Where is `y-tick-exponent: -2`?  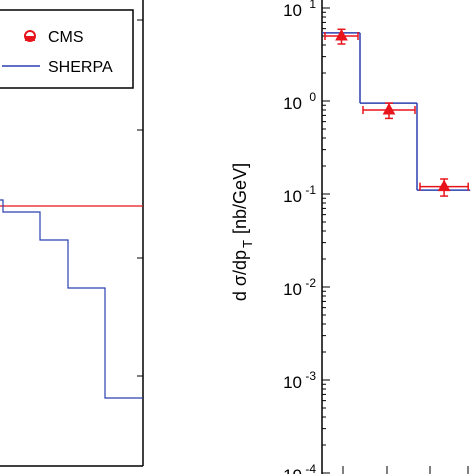
y-tick-exponent: -2 is located at coordinates (310, 283).